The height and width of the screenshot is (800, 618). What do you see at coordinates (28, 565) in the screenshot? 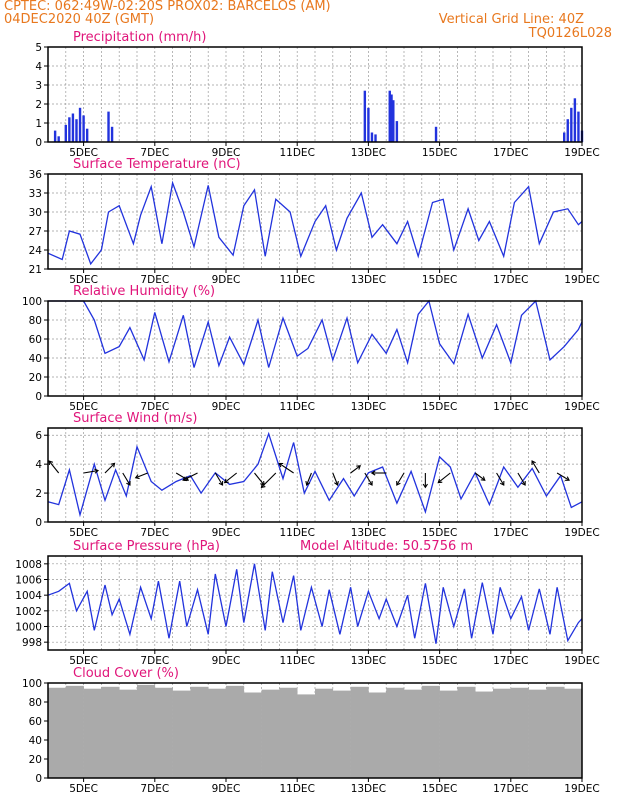
I see `y-tick-label: 1008` at bounding box center [28, 565].